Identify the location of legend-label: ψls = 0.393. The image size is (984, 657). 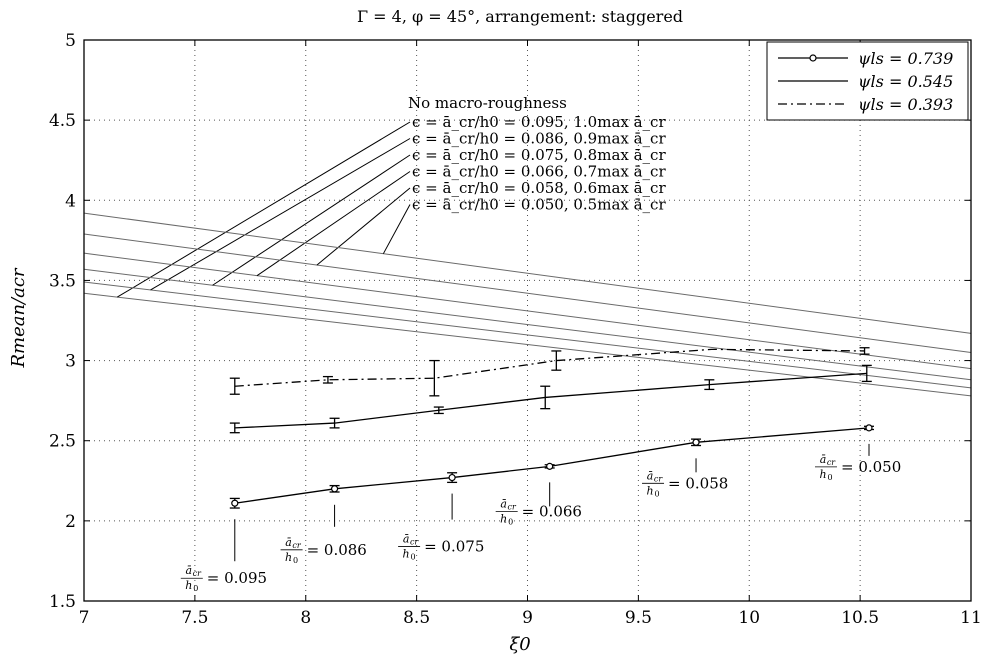
(905, 104).